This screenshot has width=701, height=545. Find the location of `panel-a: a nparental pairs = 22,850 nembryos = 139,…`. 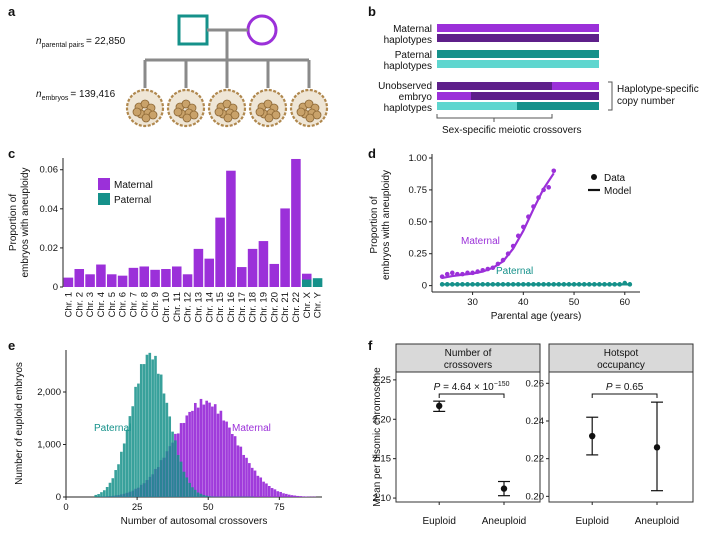

panel-a: a nparental pairs = 22,850 nembryos = 139,… is located at coordinates (168, 66).